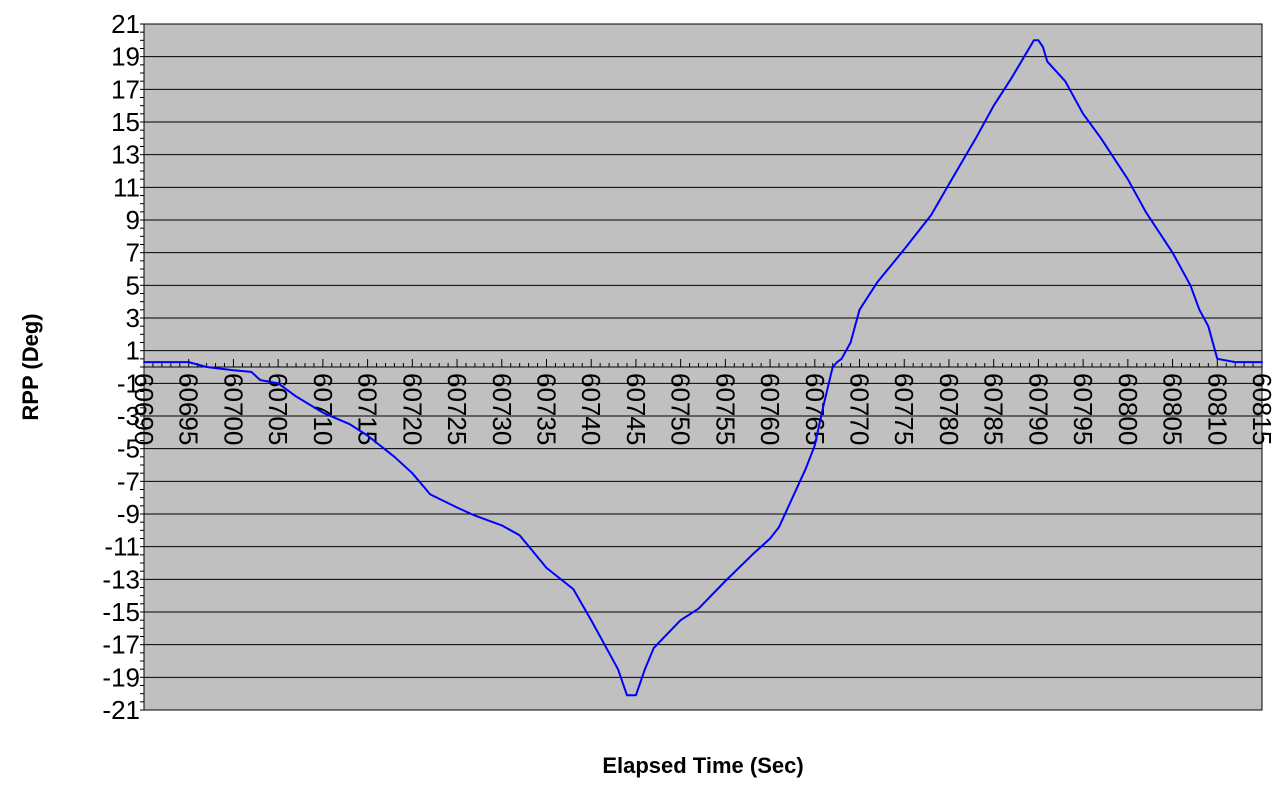 The image size is (1284, 790). I want to click on y-tick-label: -19, so click(121, 677).